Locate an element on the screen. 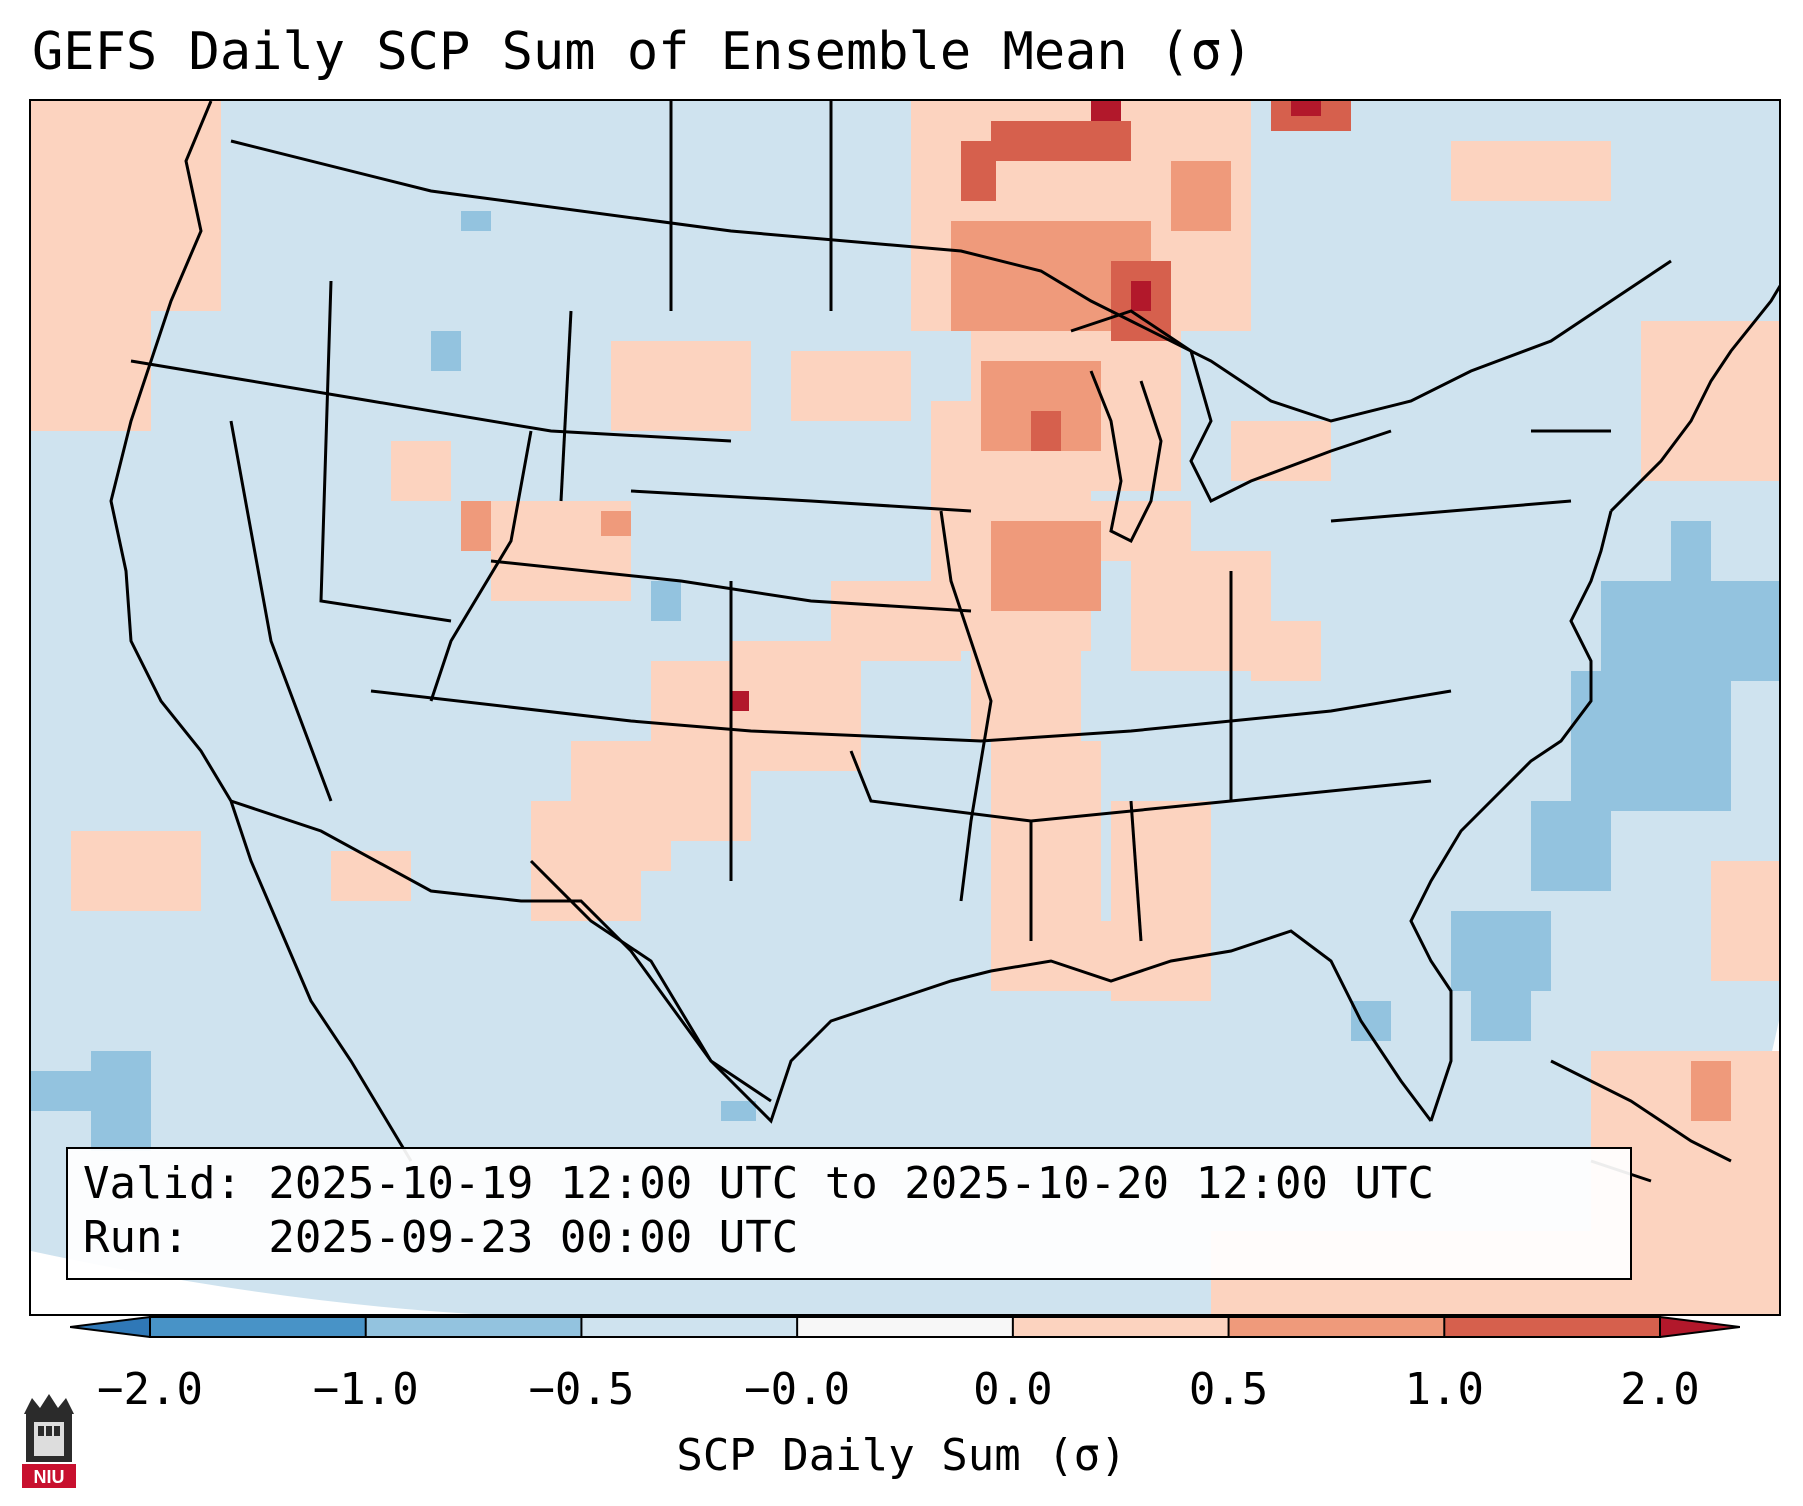 Image resolution: width=1803 pixels, height=1506 pixels. mississippi-river is located at coordinates (966, 706).